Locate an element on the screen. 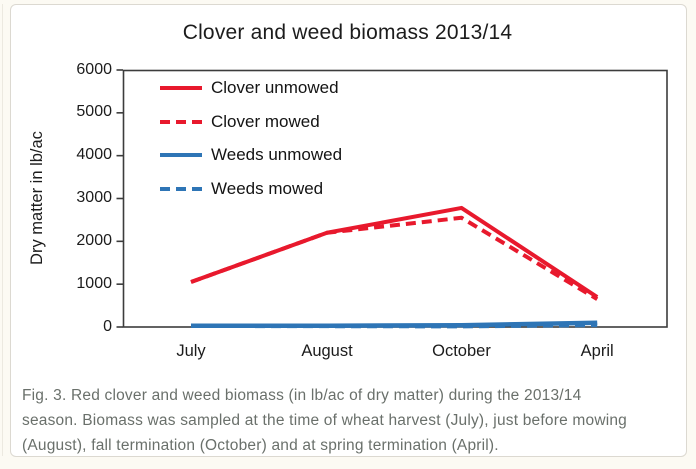 The width and height of the screenshot is (696, 469). x-axis-label-october: October is located at coordinates (461, 351).